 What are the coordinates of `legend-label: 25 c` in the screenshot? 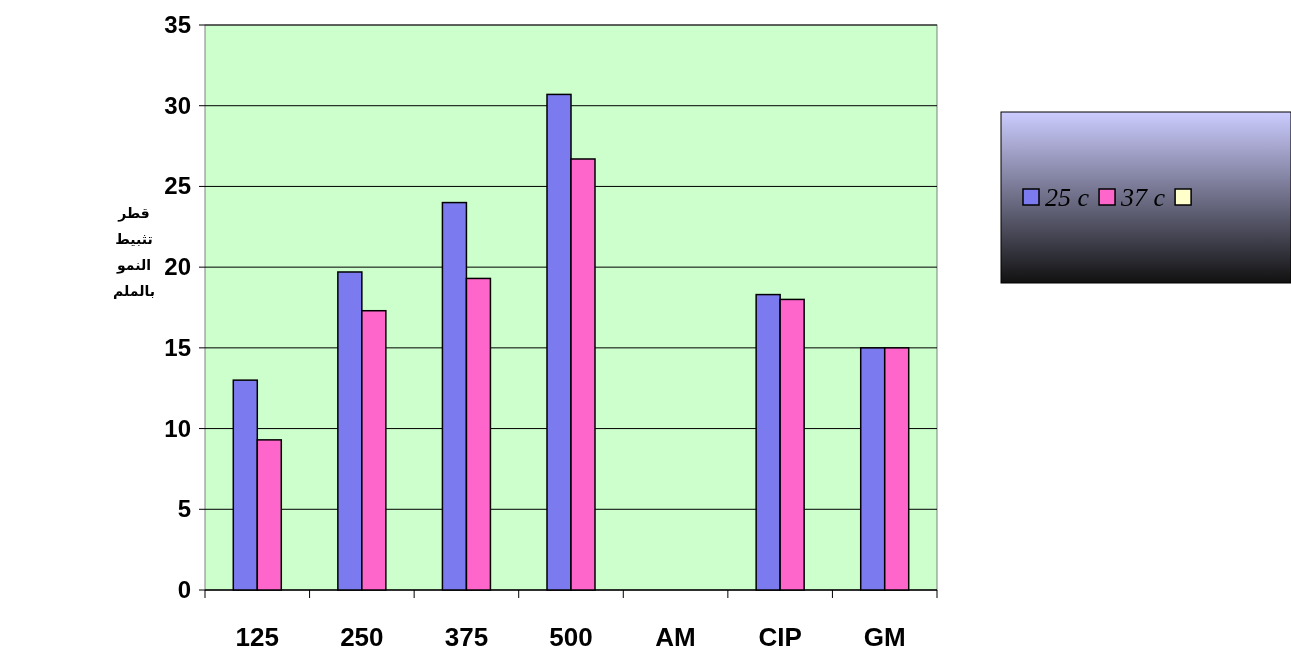 It's located at (1067, 197).